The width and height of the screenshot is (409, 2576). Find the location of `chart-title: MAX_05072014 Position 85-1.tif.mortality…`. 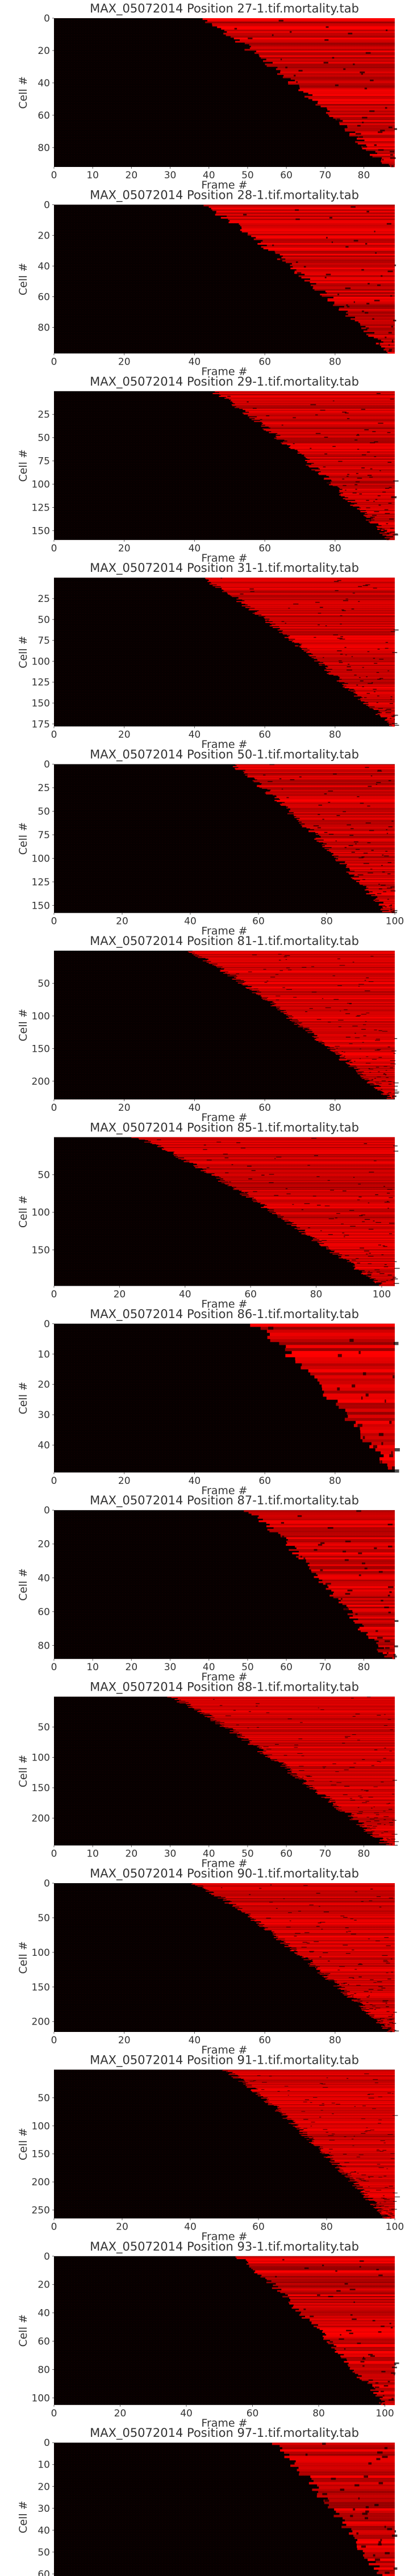

chart-title: MAX_05072014 Position 85-1.tif.mortality… is located at coordinates (224, 1127).